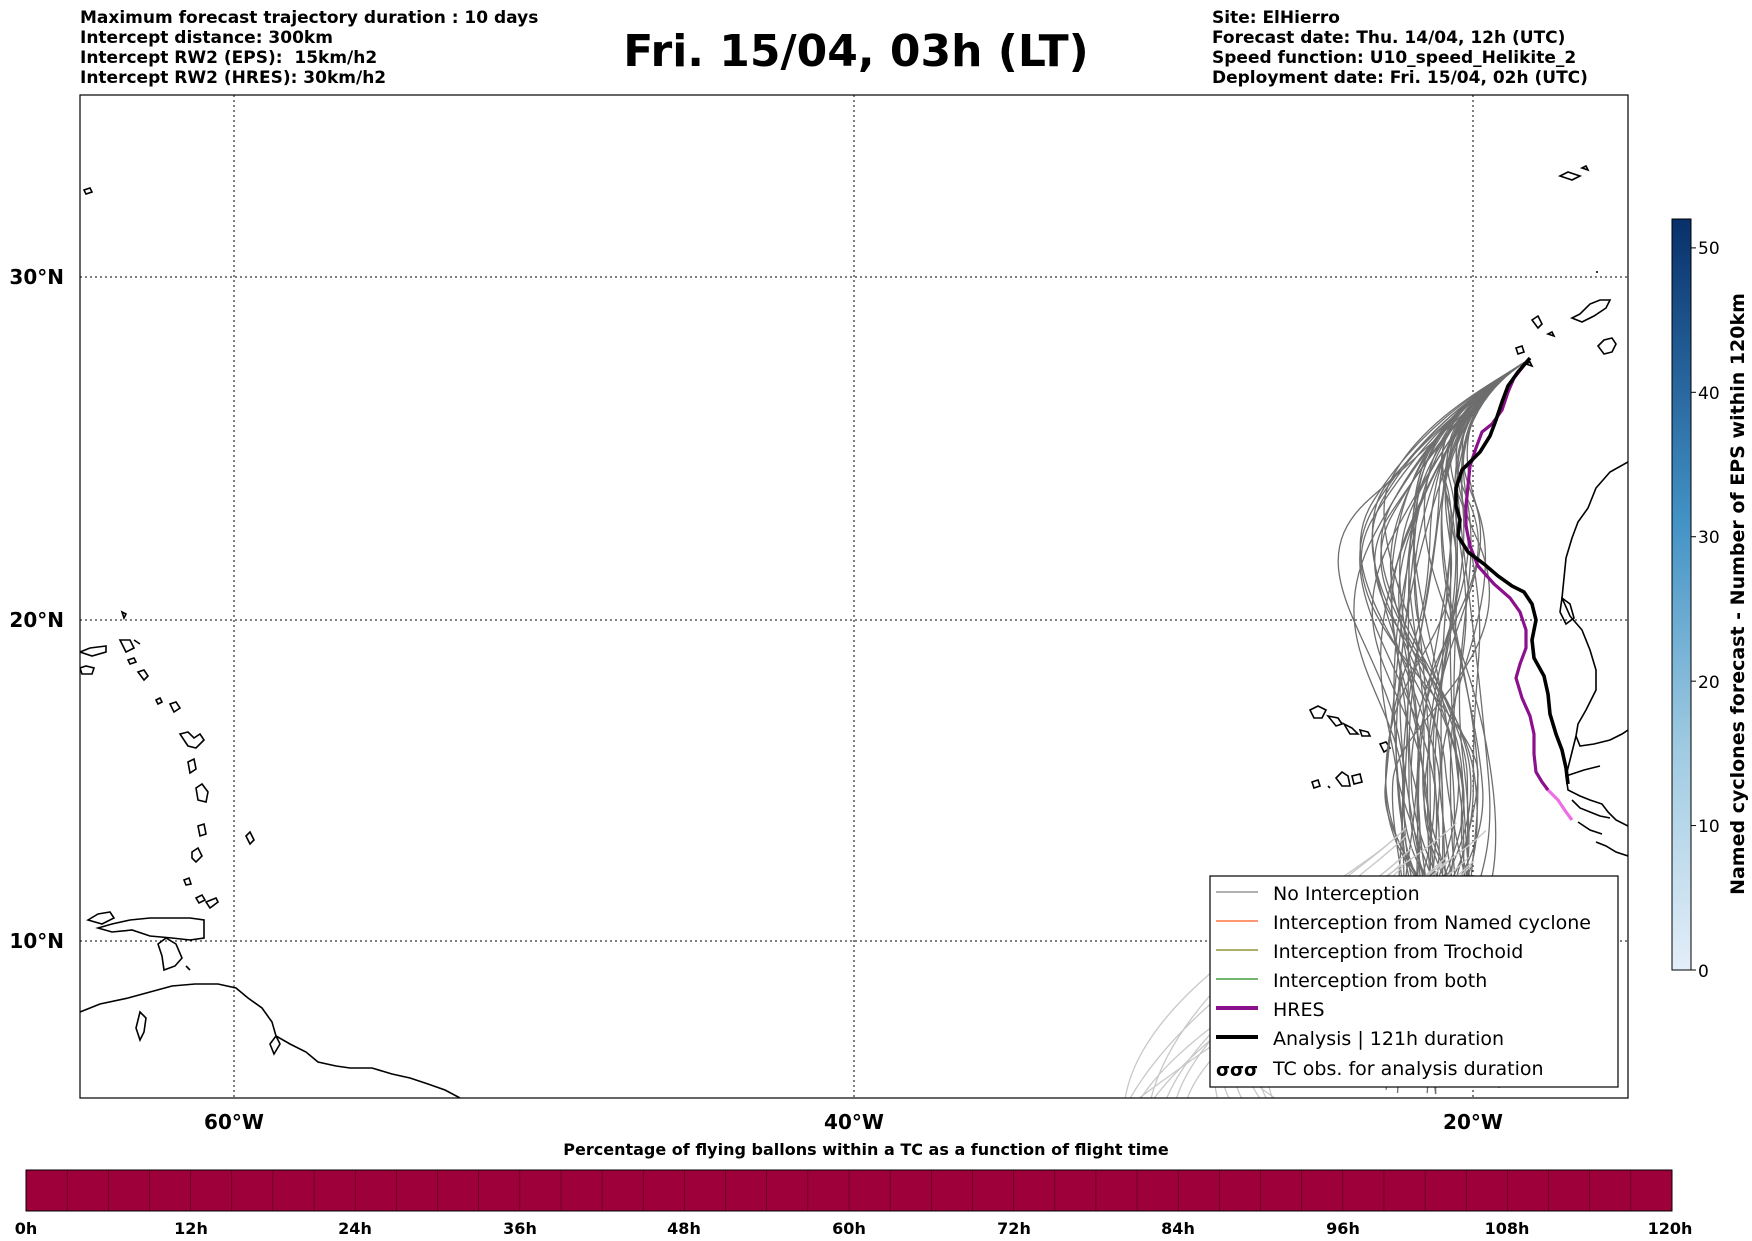 The width and height of the screenshot is (1752, 1241). I want to click on legend-label-hres: HRES, so click(1299, 1010).